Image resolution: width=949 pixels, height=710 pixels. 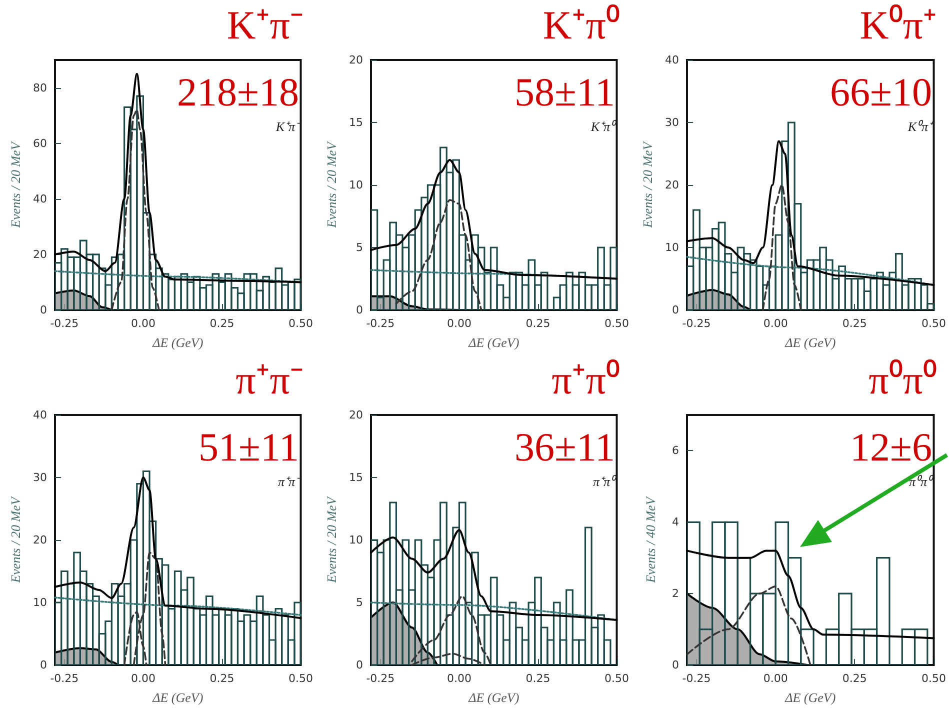 I want to click on y-tick-label: 4, so click(x=675, y=522).